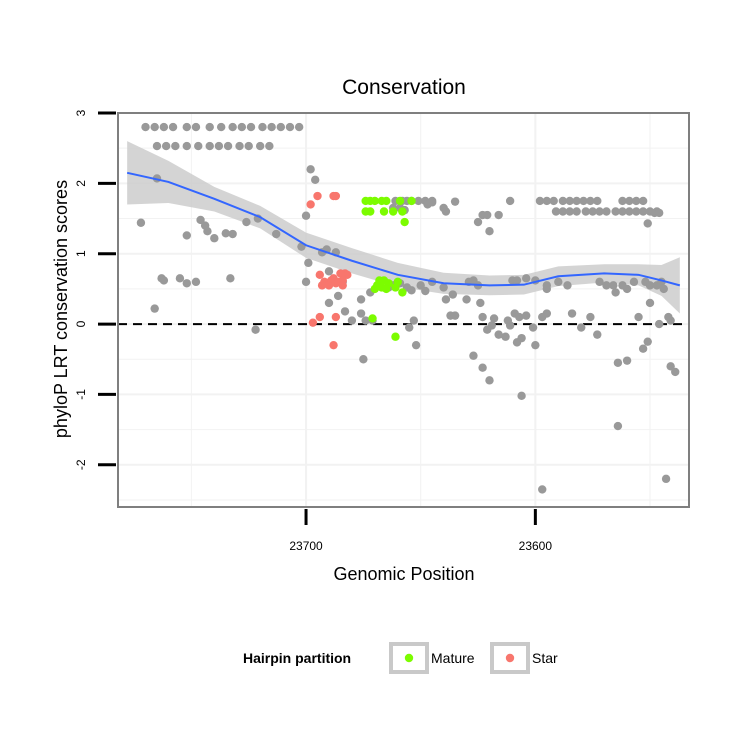  Describe the element at coordinates (61, 309) in the screenshot. I see `y-axis-label: phyloP LRT conservation scores` at that location.